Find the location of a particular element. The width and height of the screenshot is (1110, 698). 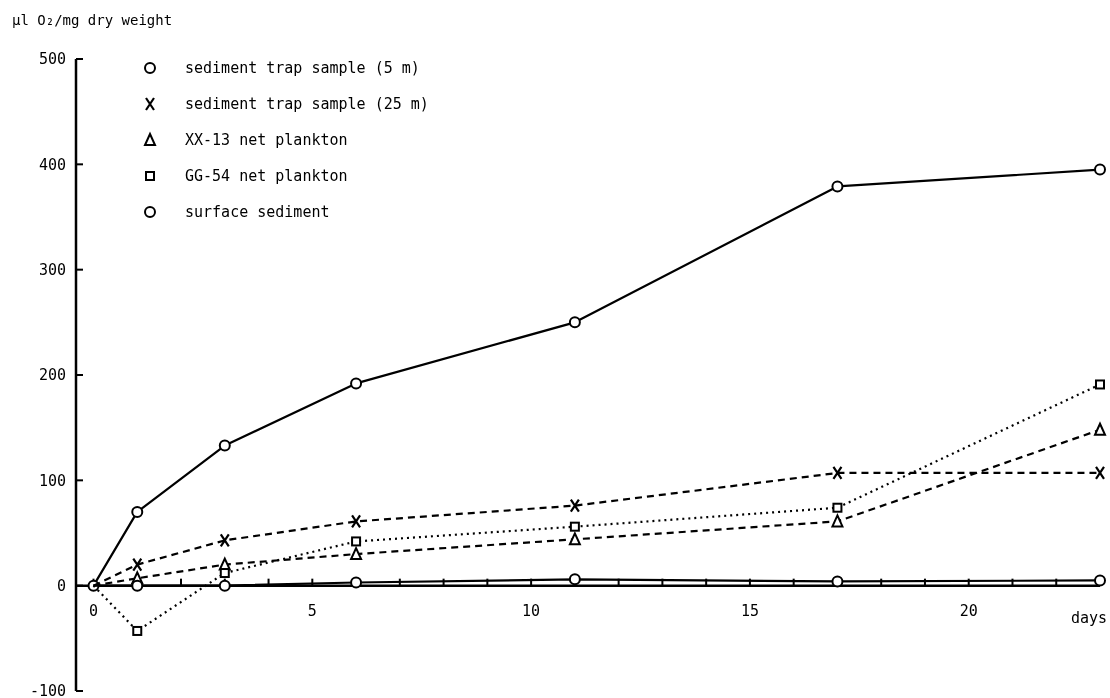

legend-label: sediment trap sample (25 m) is located at coordinates (307, 104).